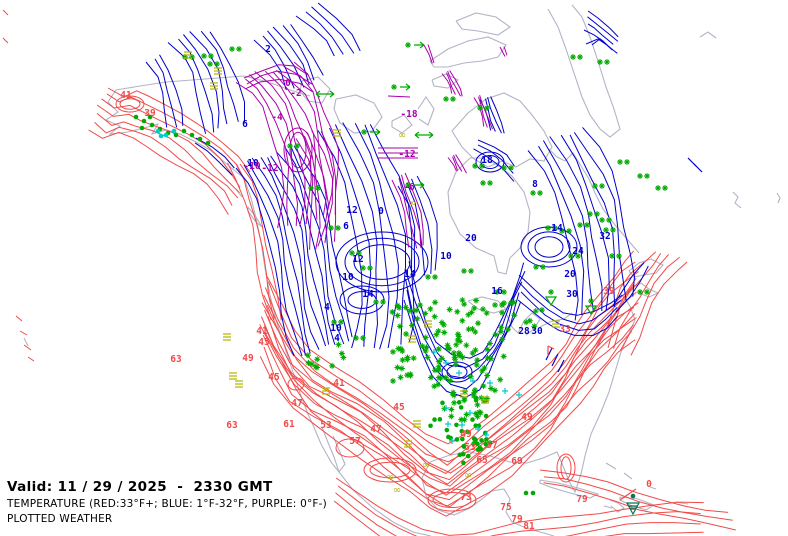 The width and height of the screenshot is (788, 536). Describe the element at coordinates (371, 147) in the screenshot. I see `arctic-isotherms` at that location.